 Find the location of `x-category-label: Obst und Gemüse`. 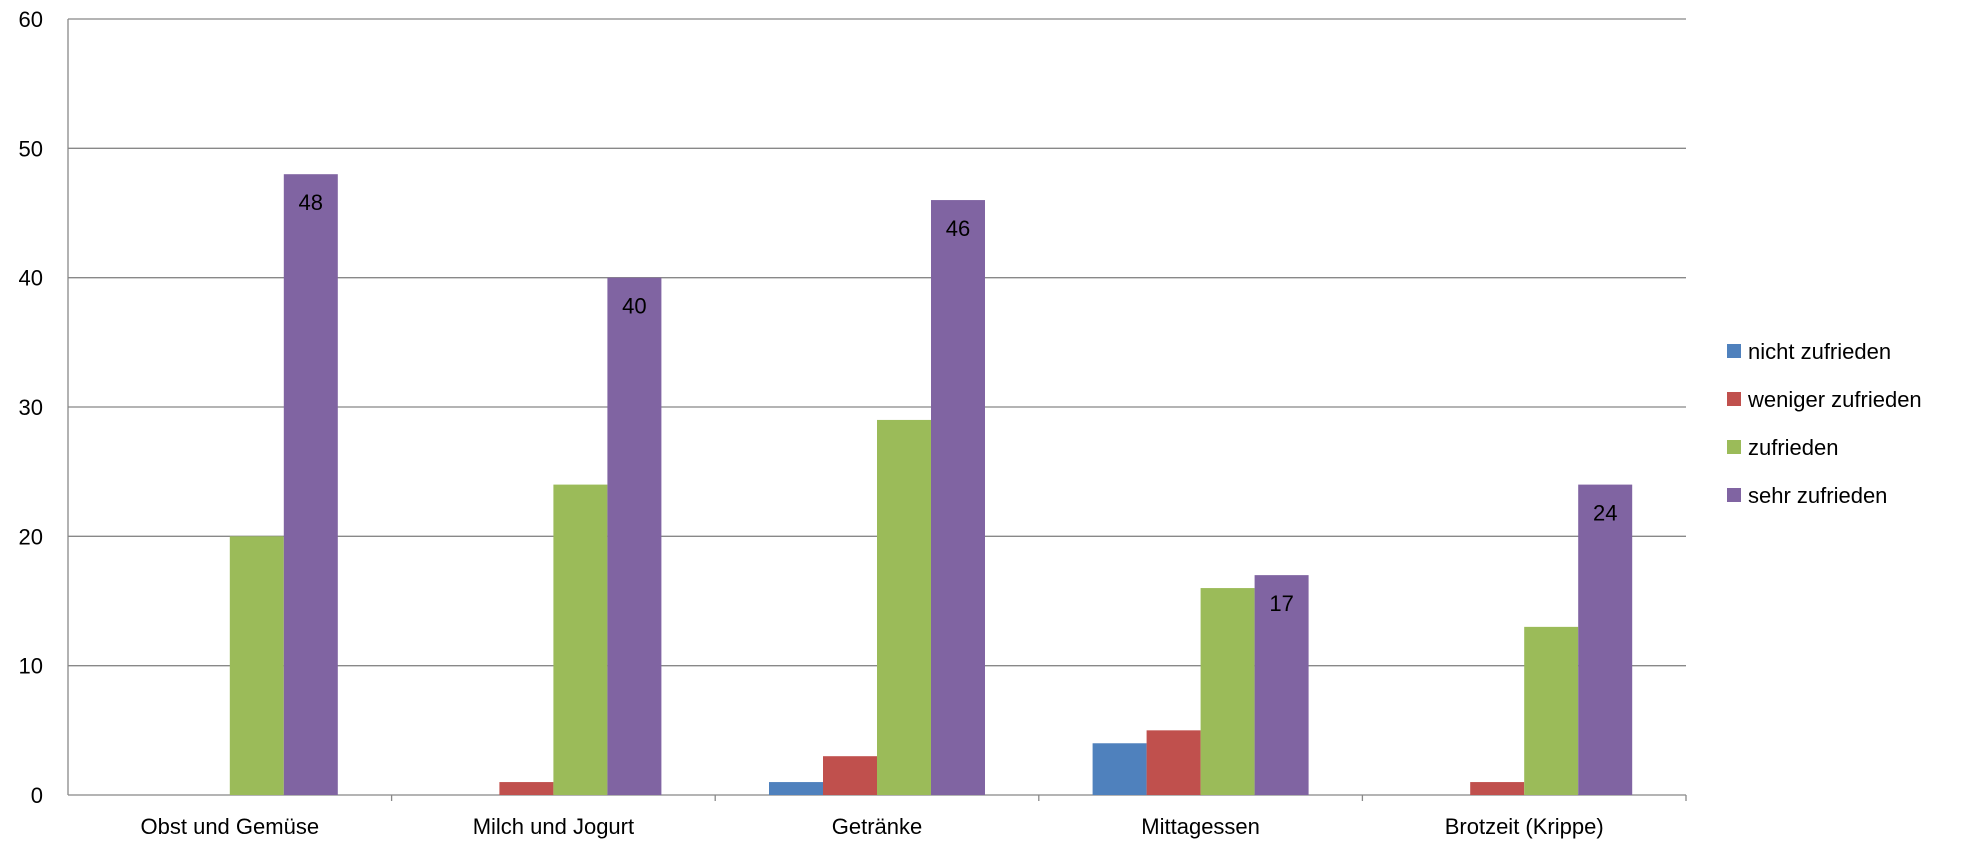

x-category-label: Obst und Gemüse is located at coordinates (230, 826).